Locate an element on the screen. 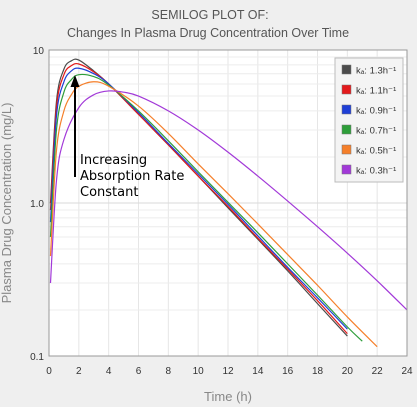 This screenshot has height=407, width=417. x-tick-label: 10 is located at coordinates (199, 371).